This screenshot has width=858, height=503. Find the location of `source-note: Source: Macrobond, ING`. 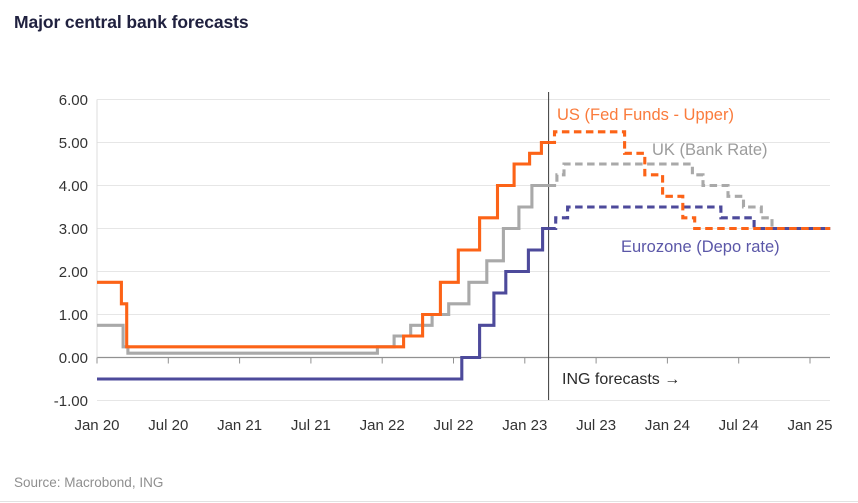

source-note: Source: Macrobond, ING is located at coordinates (89, 482).